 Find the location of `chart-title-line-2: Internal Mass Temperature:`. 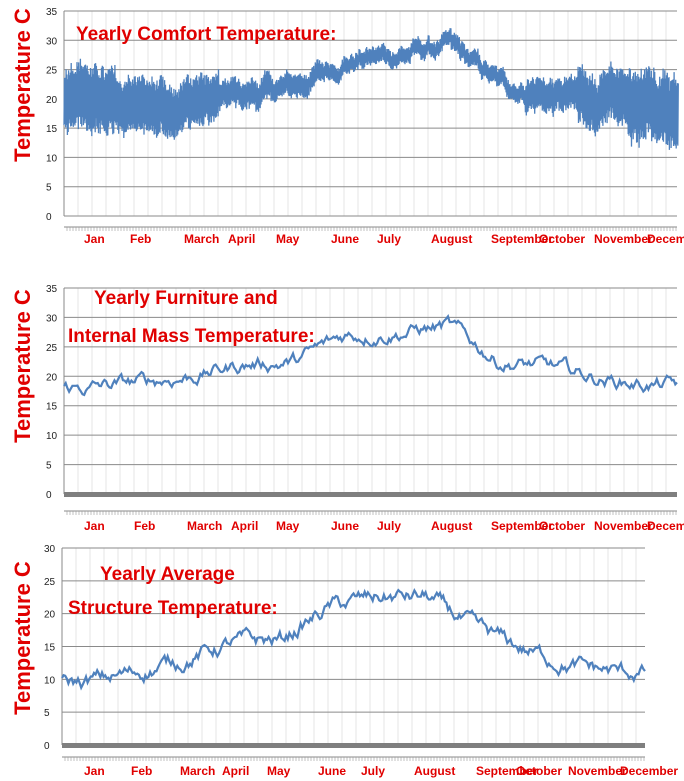

chart-title-line-2: Internal Mass Temperature: is located at coordinates (191, 336).